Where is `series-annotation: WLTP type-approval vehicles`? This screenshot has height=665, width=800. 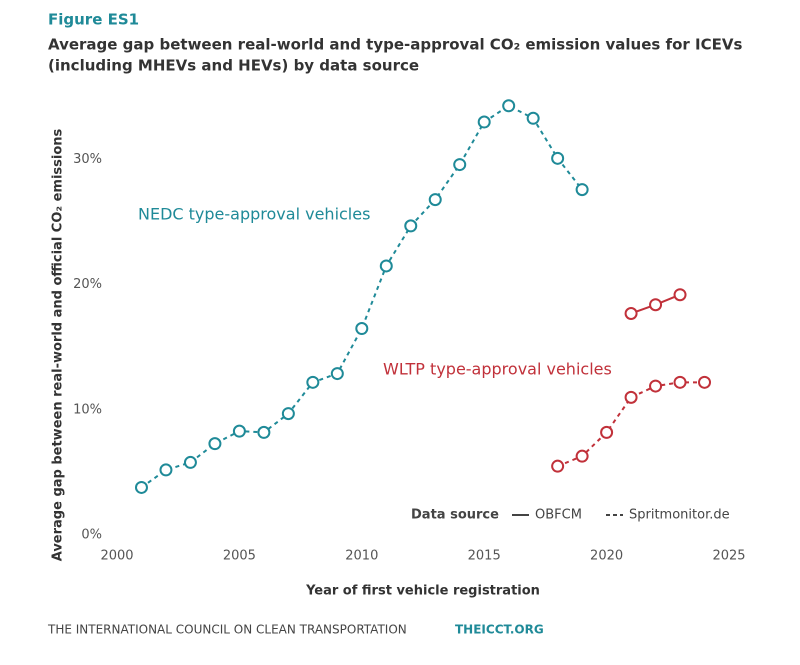
series-annotation: WLTP type-approval vehicles is located at coordinates (497, 369).